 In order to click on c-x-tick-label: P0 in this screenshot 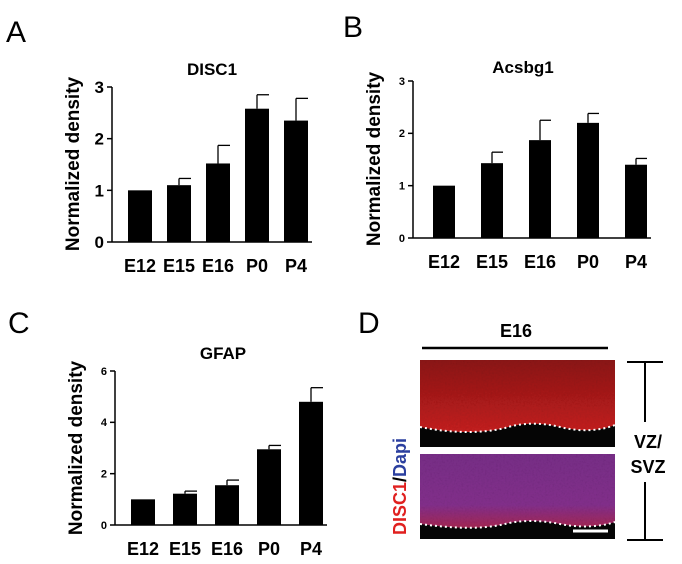, I will do `click(269, 549)`.